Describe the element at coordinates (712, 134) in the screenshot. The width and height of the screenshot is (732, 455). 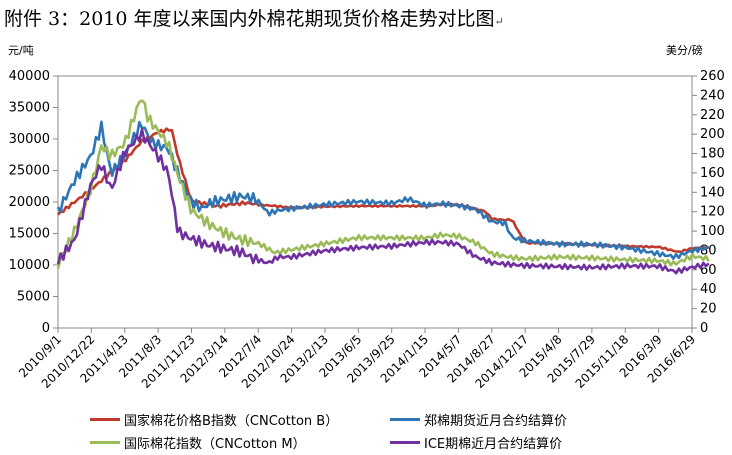
I see `right-tick-label: 200` at that location.